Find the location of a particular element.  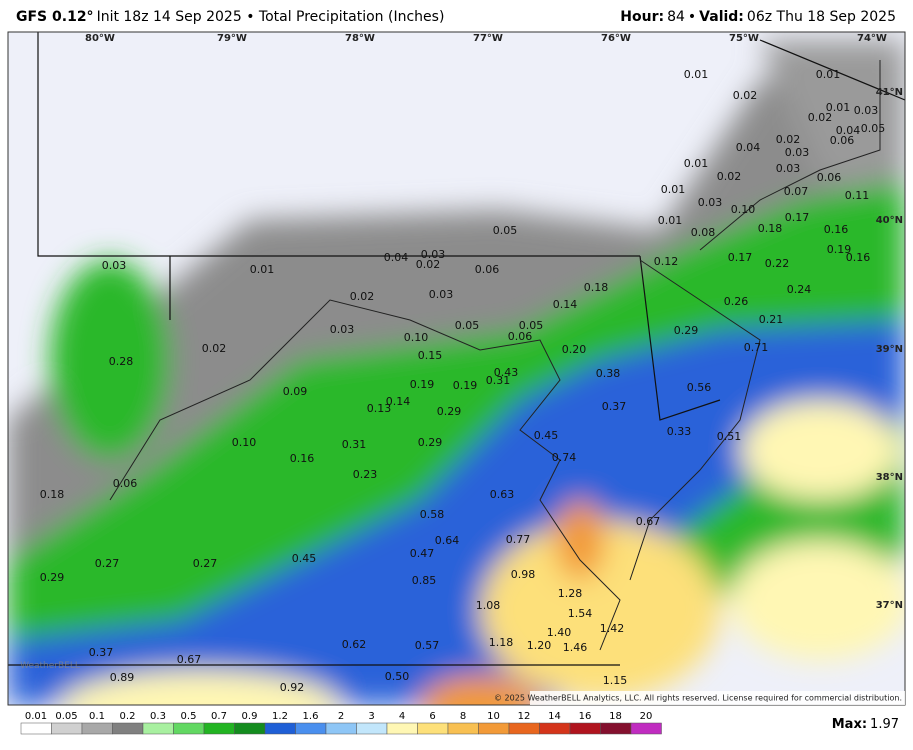

precip-value: 0.77 is located at coordinates (518, 539).